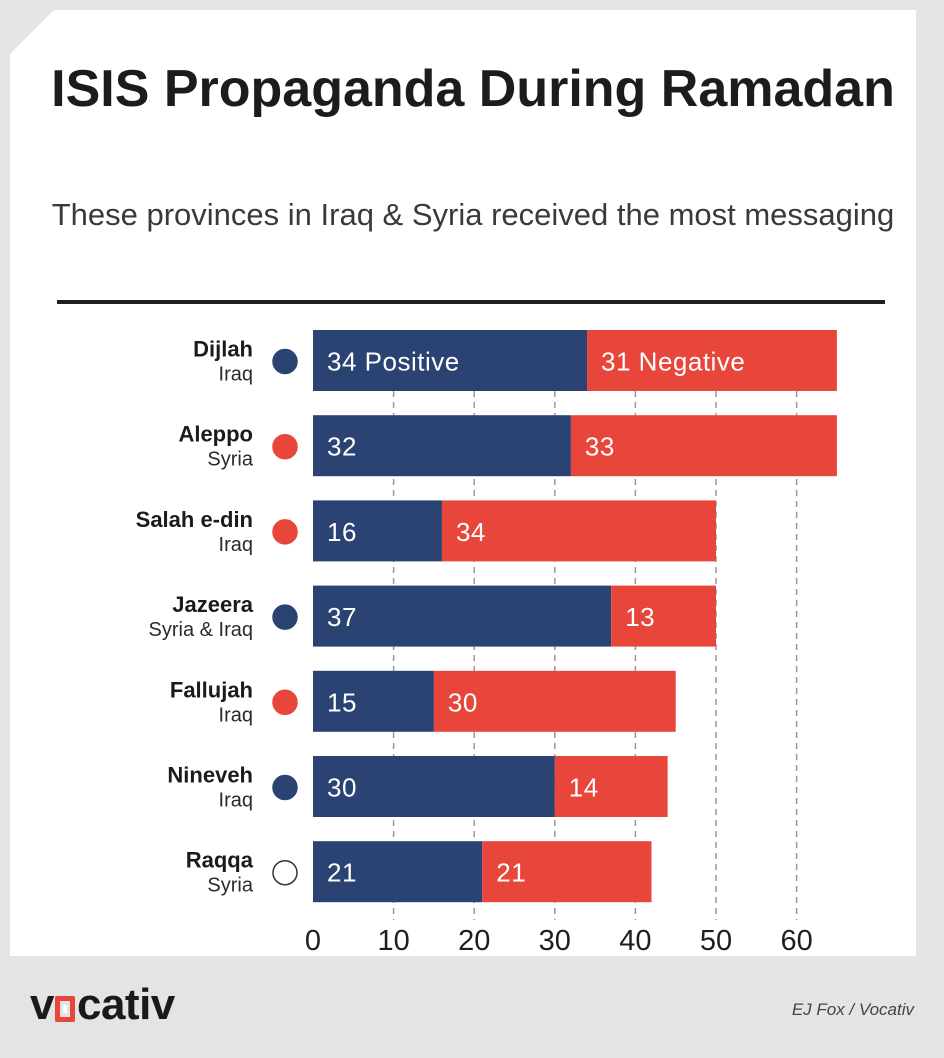 The width and height of the screenshot is (944, 1058). Describe the element at coordinates (640, 617) in the screenshot. I see `negative-value-label: 13` at that location.